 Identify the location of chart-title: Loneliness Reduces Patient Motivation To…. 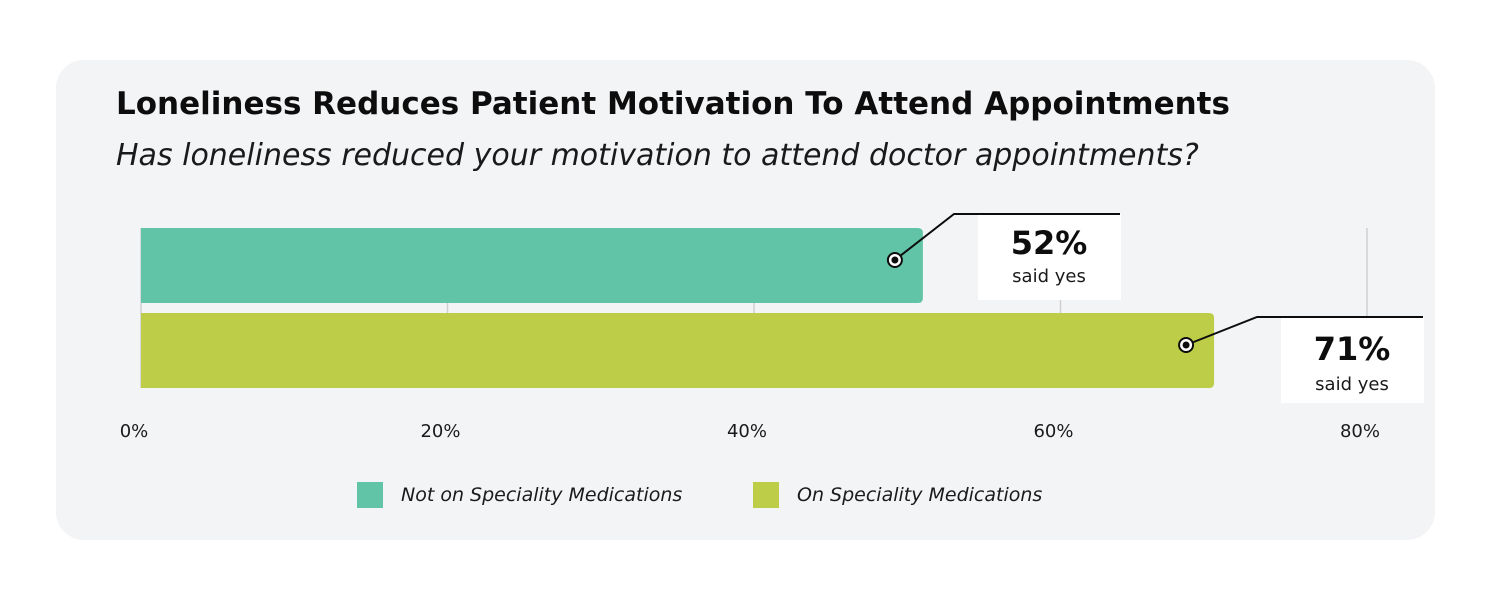
(673, 104).